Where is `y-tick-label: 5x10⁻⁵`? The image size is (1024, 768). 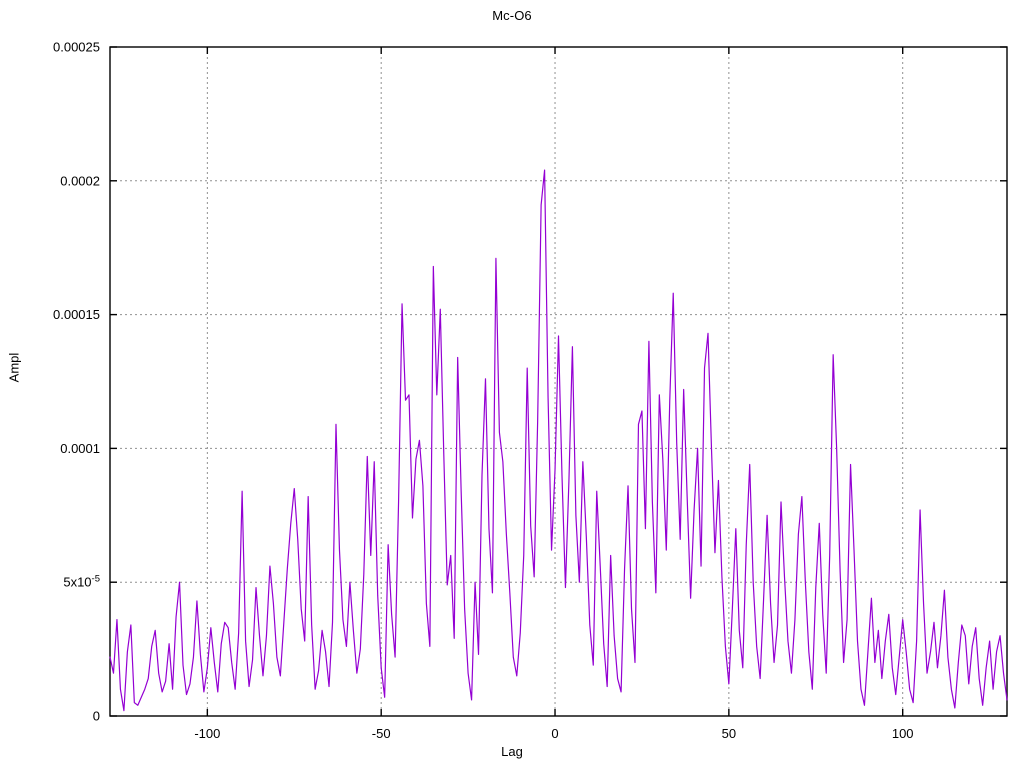 y-tick-label: 5x10⁻⁵ is located at coordinates (81, 581).